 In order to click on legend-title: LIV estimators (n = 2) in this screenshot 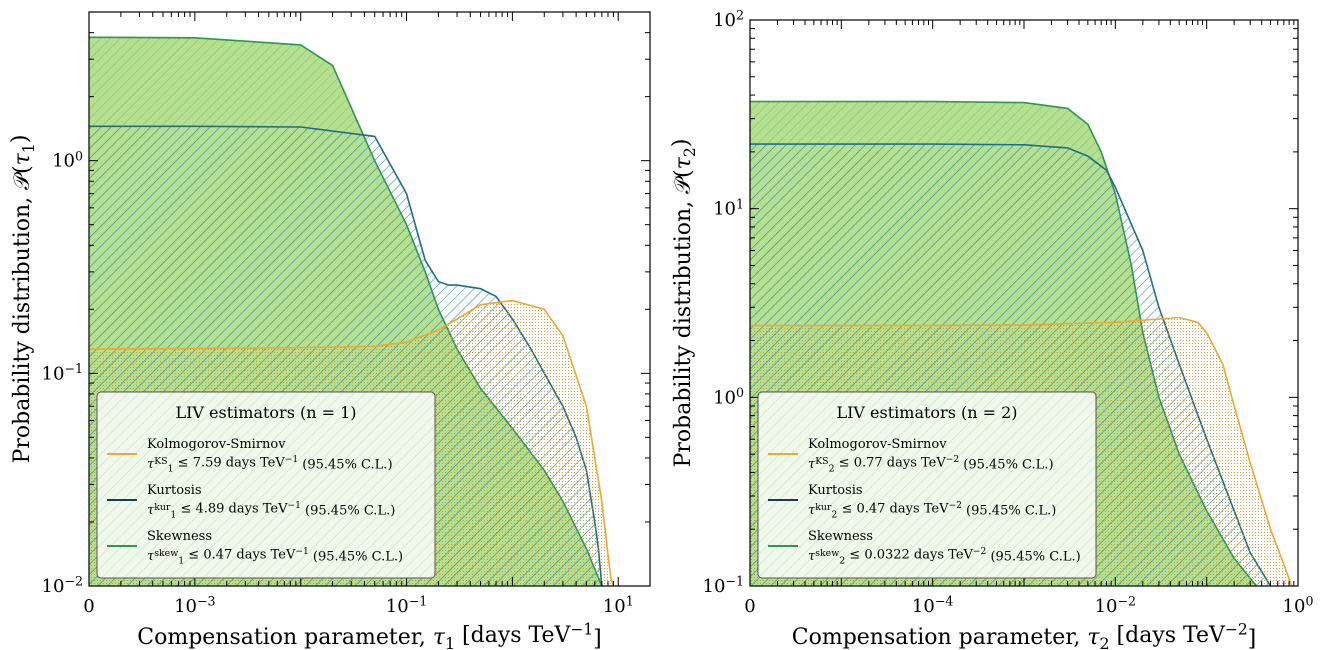, I will do `click(926, 412)`.